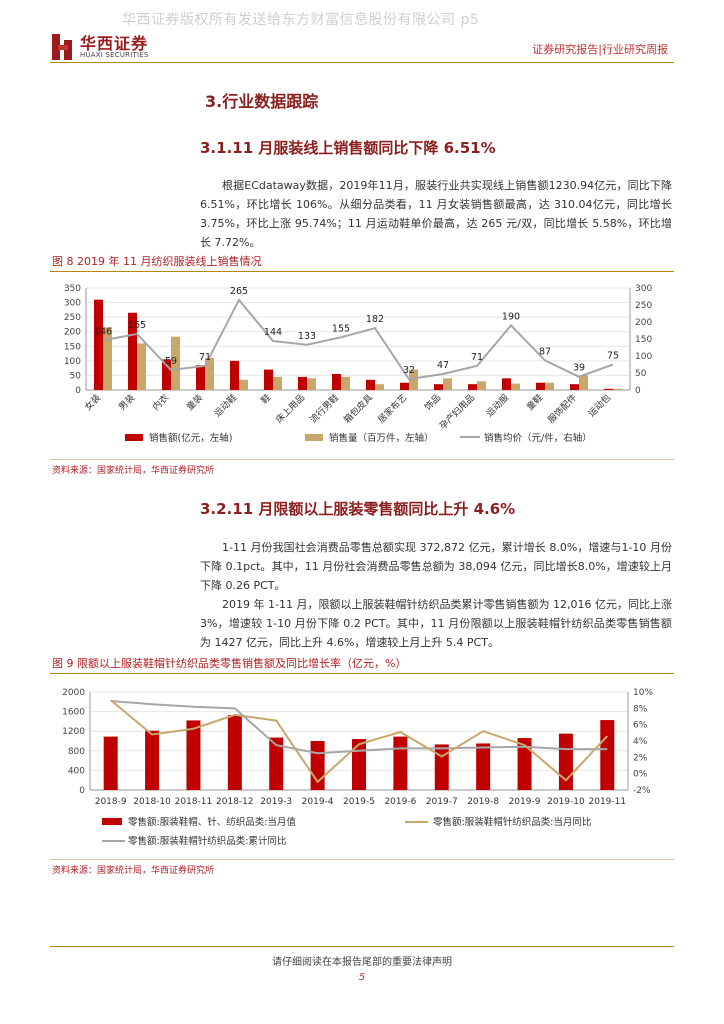 The image size is (724, 1024). I want to click on x-tick-label: 2019-10, so click(566, 802).